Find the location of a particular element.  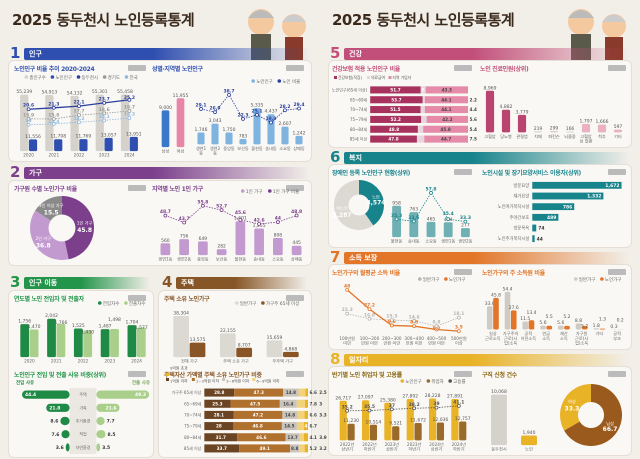

category-label: 방문목욕 is located at coordinates (521, 228).